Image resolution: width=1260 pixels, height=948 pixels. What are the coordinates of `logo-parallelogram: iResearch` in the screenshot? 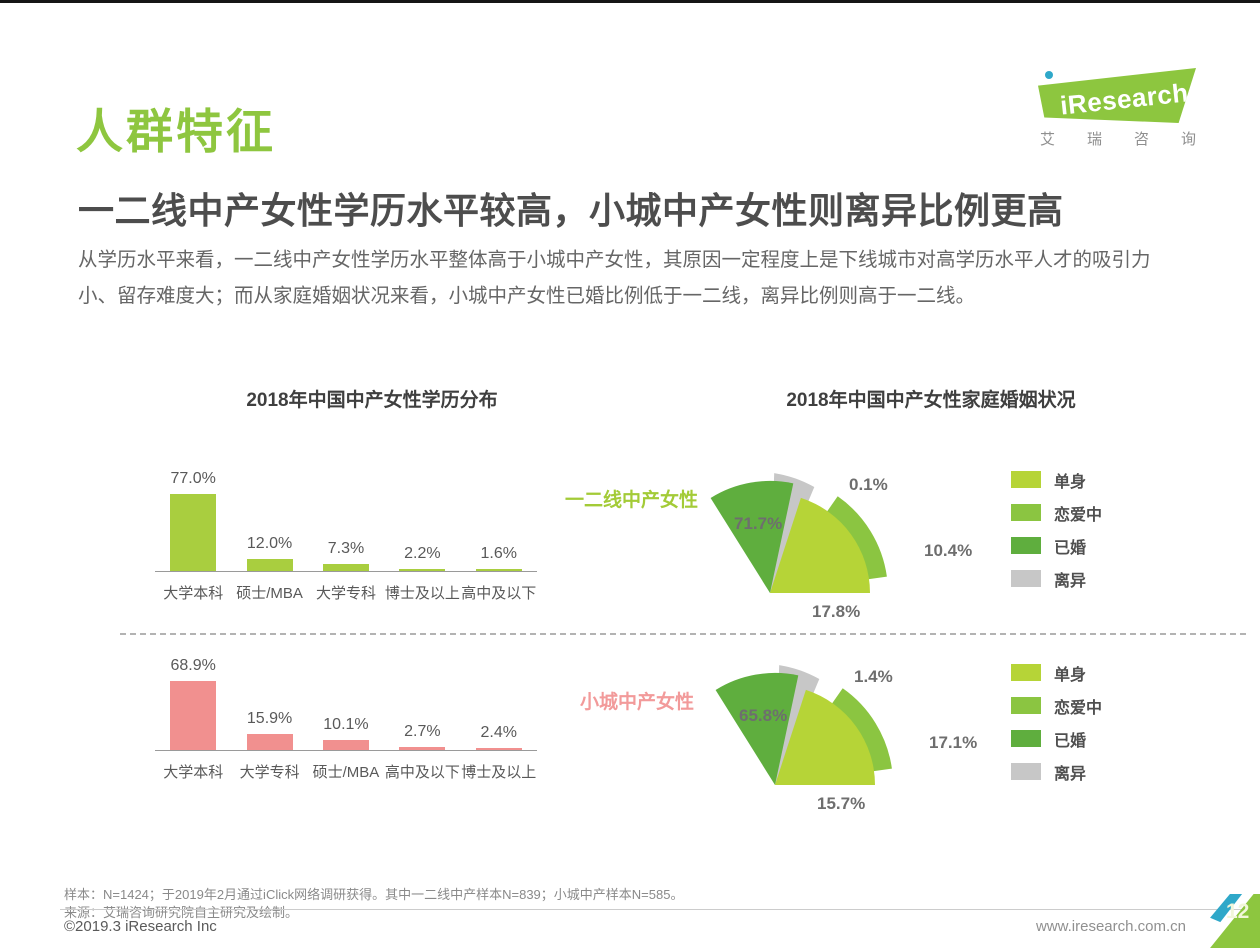 It's located at (1117, 95).